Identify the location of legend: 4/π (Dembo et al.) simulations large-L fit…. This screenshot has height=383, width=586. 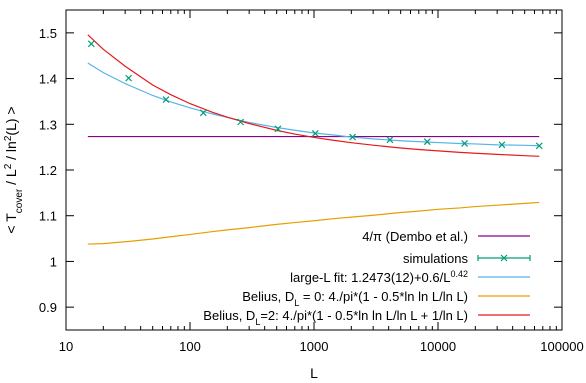
(367, 278).